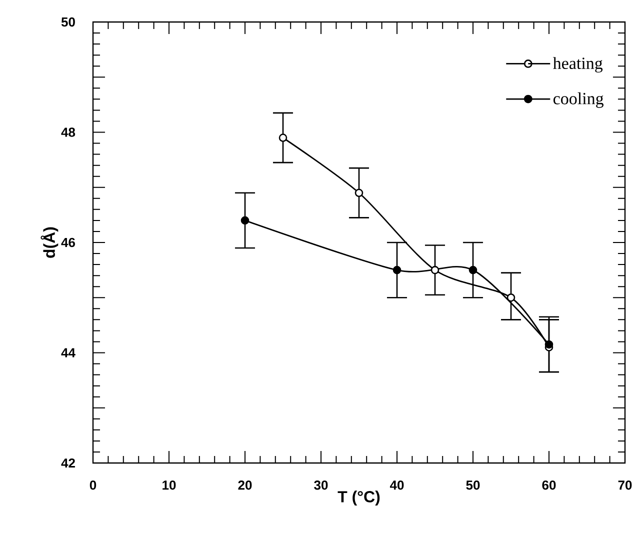 The image size is (633, 541). What do you see at coordinates (578, 65) in the screenshot?
I see `legend-label: heating` at bounding box center [578, 65].